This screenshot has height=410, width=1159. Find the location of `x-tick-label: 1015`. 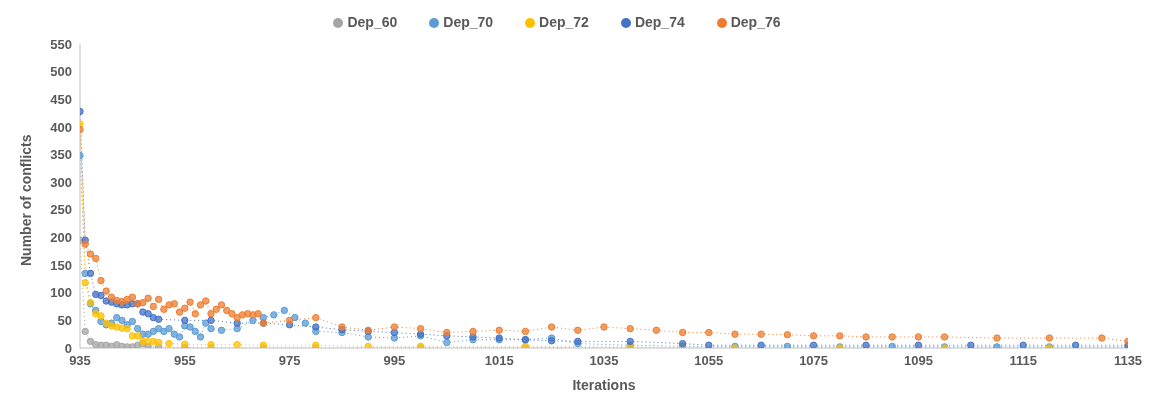

x-tick-label: 1015 is located at coordinates (499, 361).